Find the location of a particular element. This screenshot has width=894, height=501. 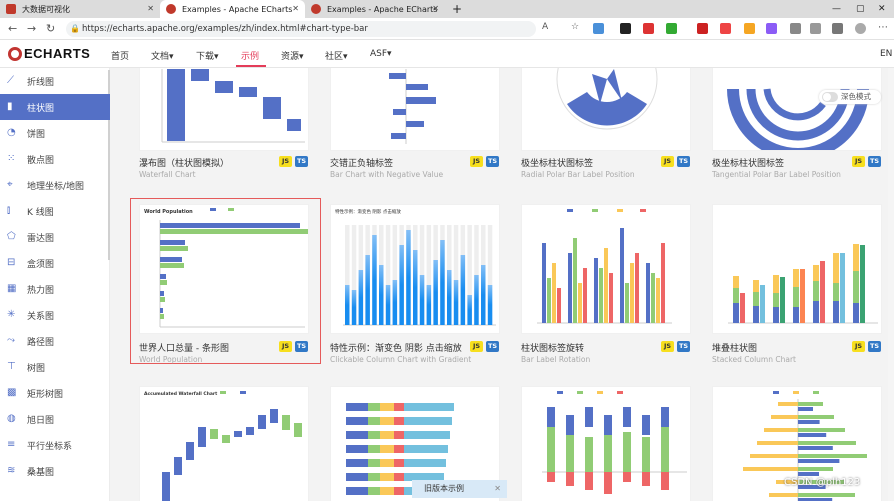

gradient-bar-thumbnail: 特性示例：渐变色 阴影 点击缩放 is located at coordinates (415, 269).